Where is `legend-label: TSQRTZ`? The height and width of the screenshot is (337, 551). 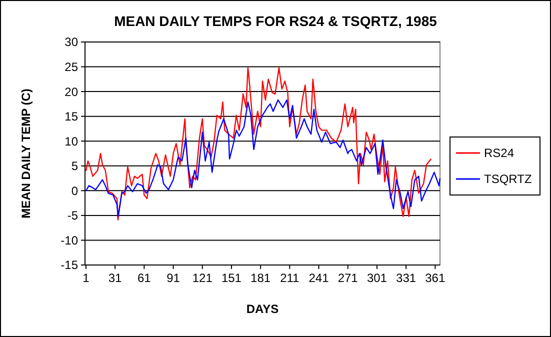
legend-label: TSQRTZ is located at coordinates (508, 179).